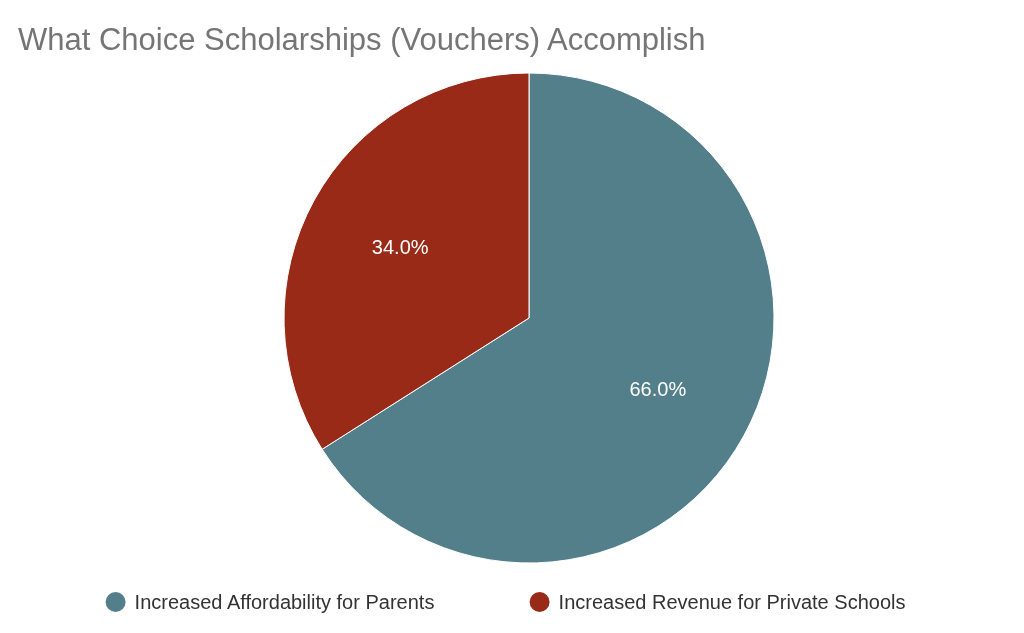 The height and width of the screenshot is (633, 1024). Describe the element at coordinates (362, 39) in the screenshot. I see `chart-title: What Choice Scholarships (Vouchers) Accomplish` at that location.